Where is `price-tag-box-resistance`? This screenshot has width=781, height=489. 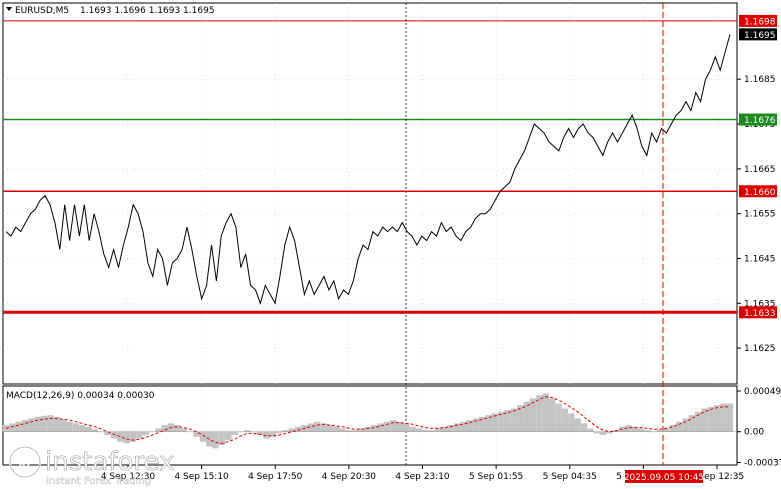 price-tag-box-resistance is located at coordinates (758, 20).